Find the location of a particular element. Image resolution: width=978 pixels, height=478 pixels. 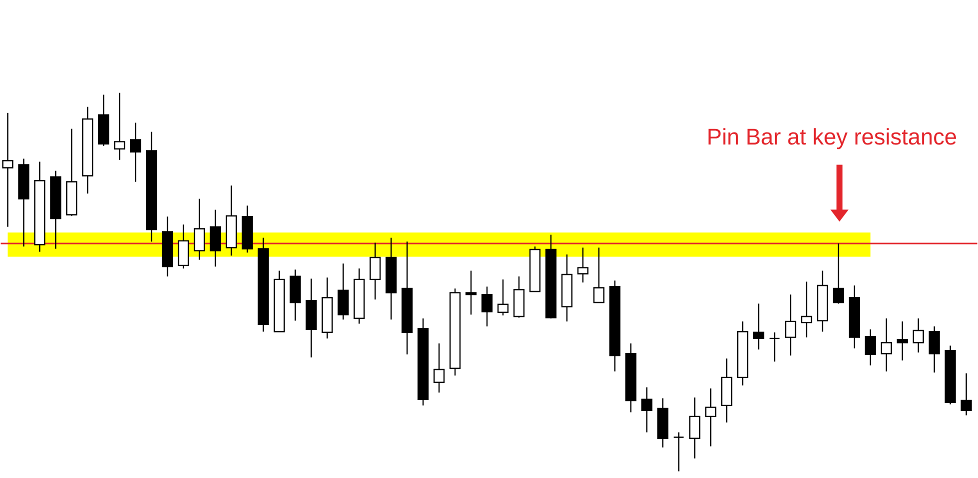

annotation: Pin Bar at key resistance is located at coordinates (832, 139).